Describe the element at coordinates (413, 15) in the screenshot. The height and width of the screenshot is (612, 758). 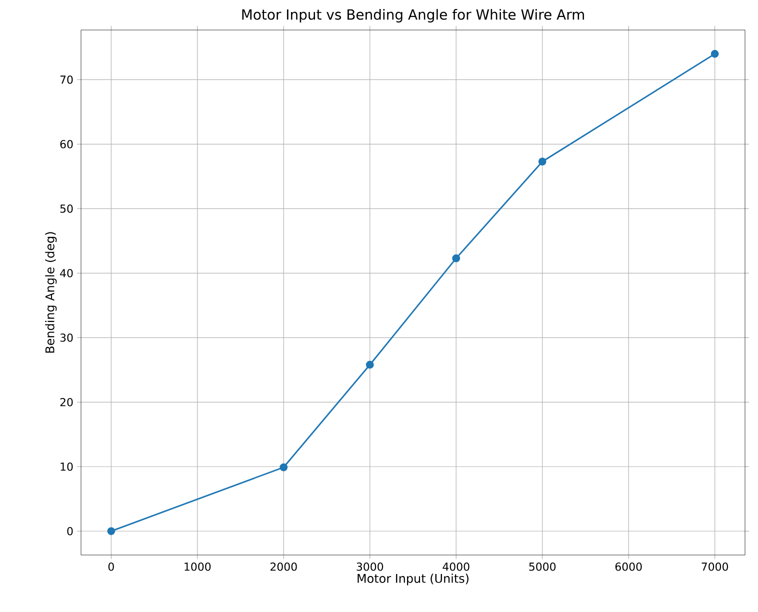
I see `chart-title: Motor Input vs Bending Angle for White Wire Arm` at that location.